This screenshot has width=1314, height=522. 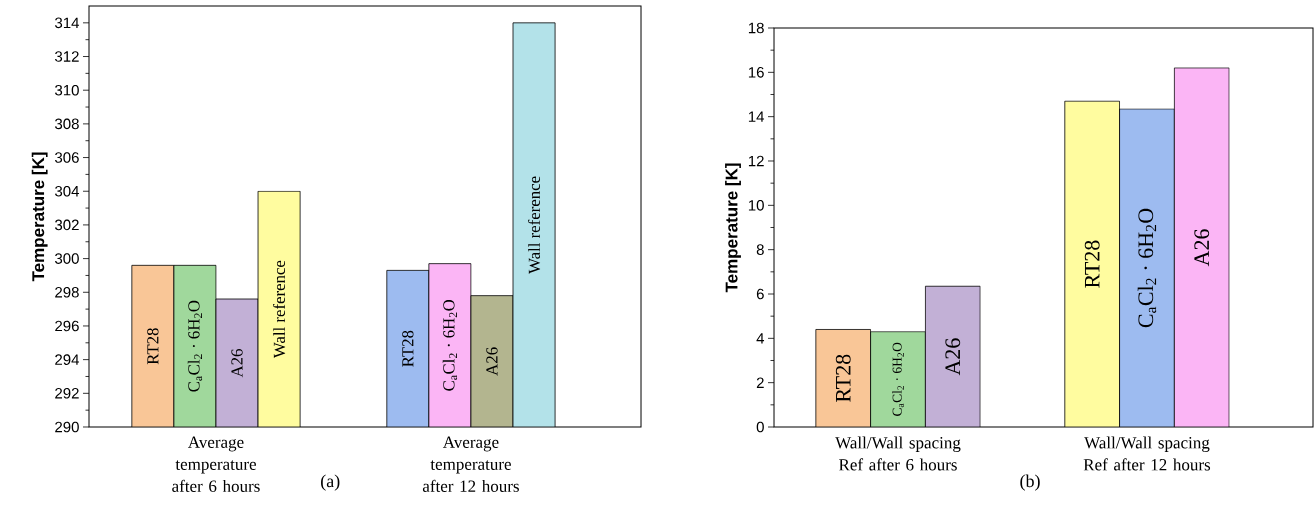 What do you see at coordinates (67, 23) in the screenshot?
I see `y-tick-label: 314` at bounding box center [67, 23].